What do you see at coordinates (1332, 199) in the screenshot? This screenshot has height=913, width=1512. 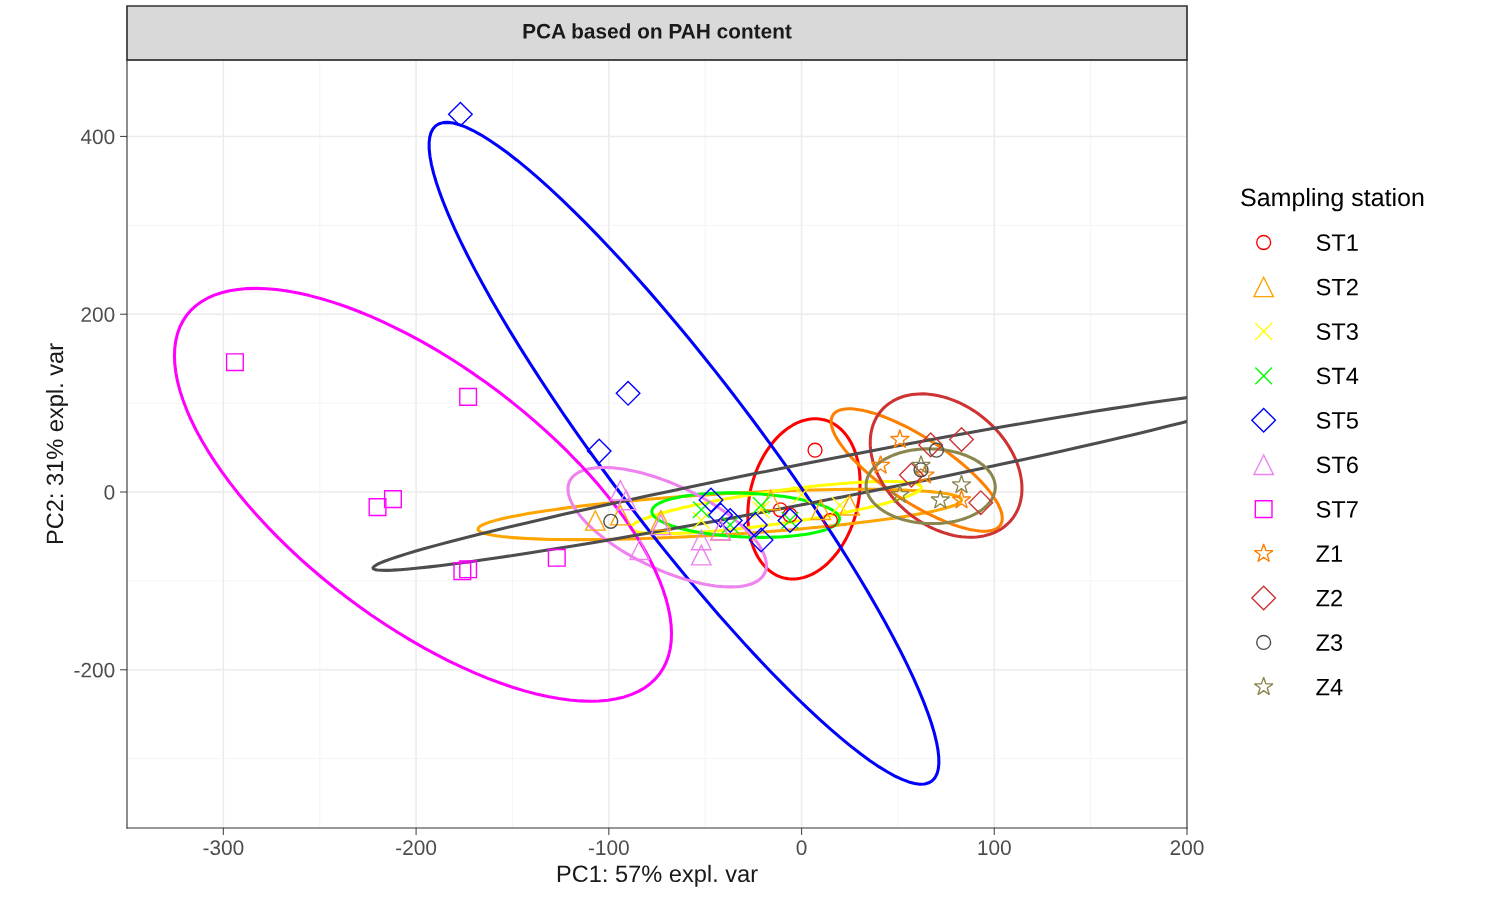 I see `legend-title: Sampling station` at bounding box center [1332, 199].